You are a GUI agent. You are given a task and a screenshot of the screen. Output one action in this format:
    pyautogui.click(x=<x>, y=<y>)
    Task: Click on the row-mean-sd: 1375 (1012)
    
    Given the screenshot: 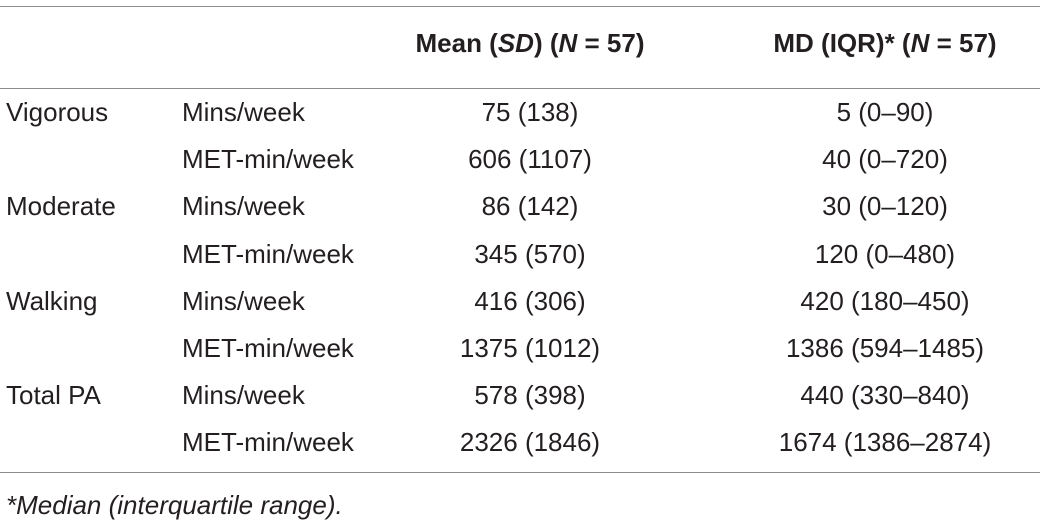 What is the action you would take?
    pyautogui.click(x=530, y=348)
    